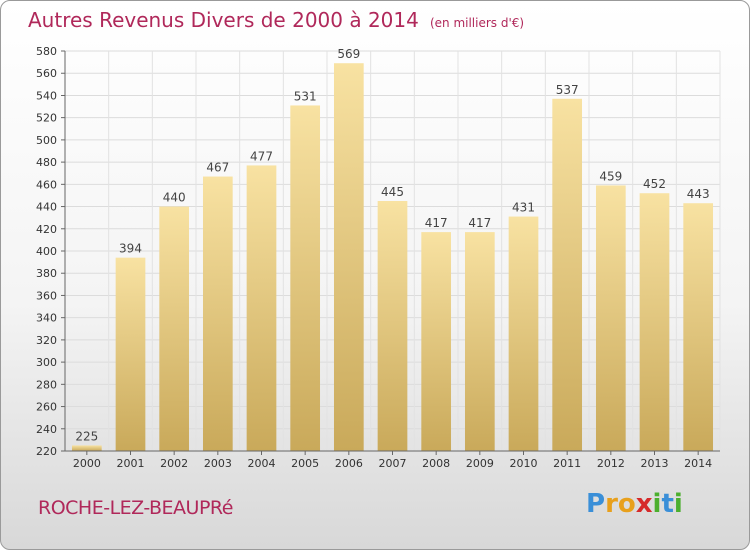 The width and height of the screenshot is (750, 550). I want to click on y-tick-label: 540, so click(46, 95).